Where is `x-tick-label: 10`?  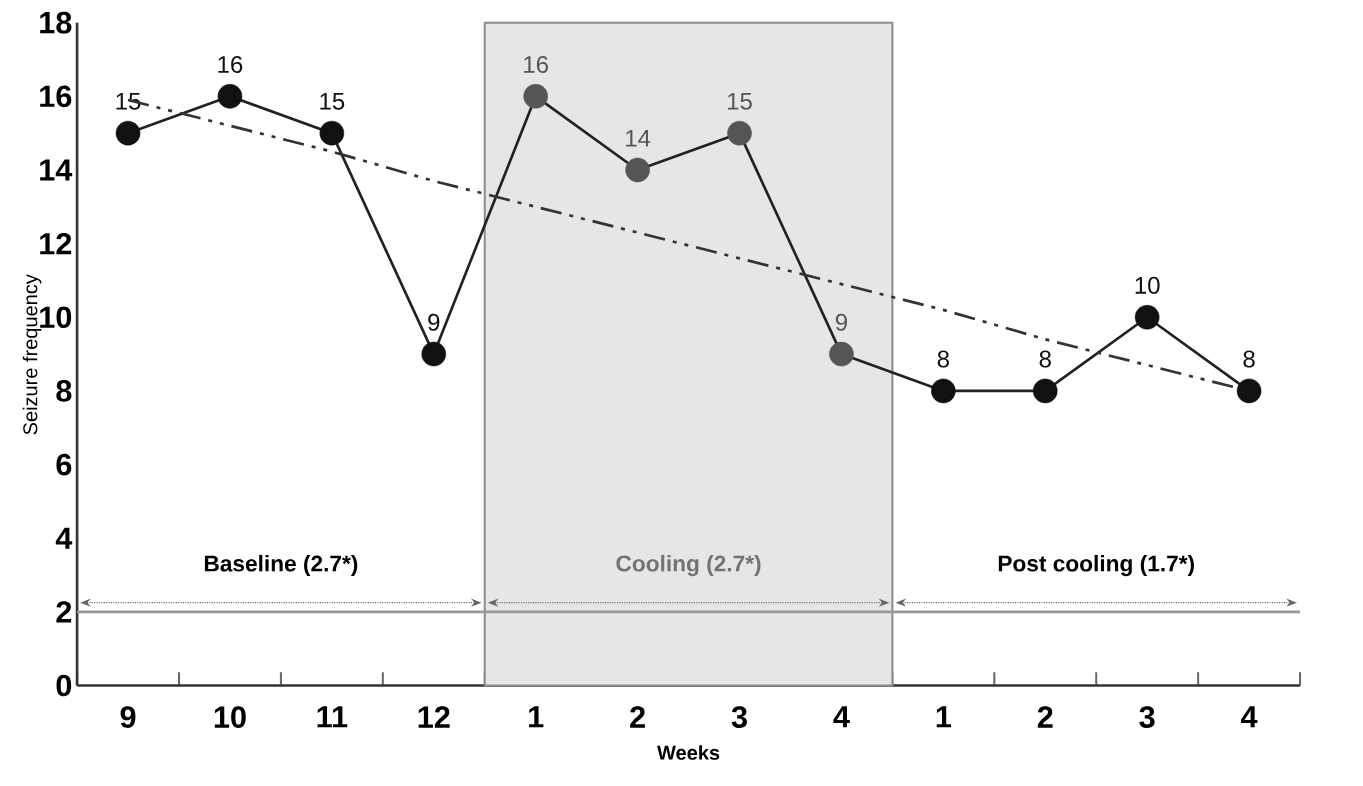 x-tick-label: 10 is located at coordinates (230, 717).